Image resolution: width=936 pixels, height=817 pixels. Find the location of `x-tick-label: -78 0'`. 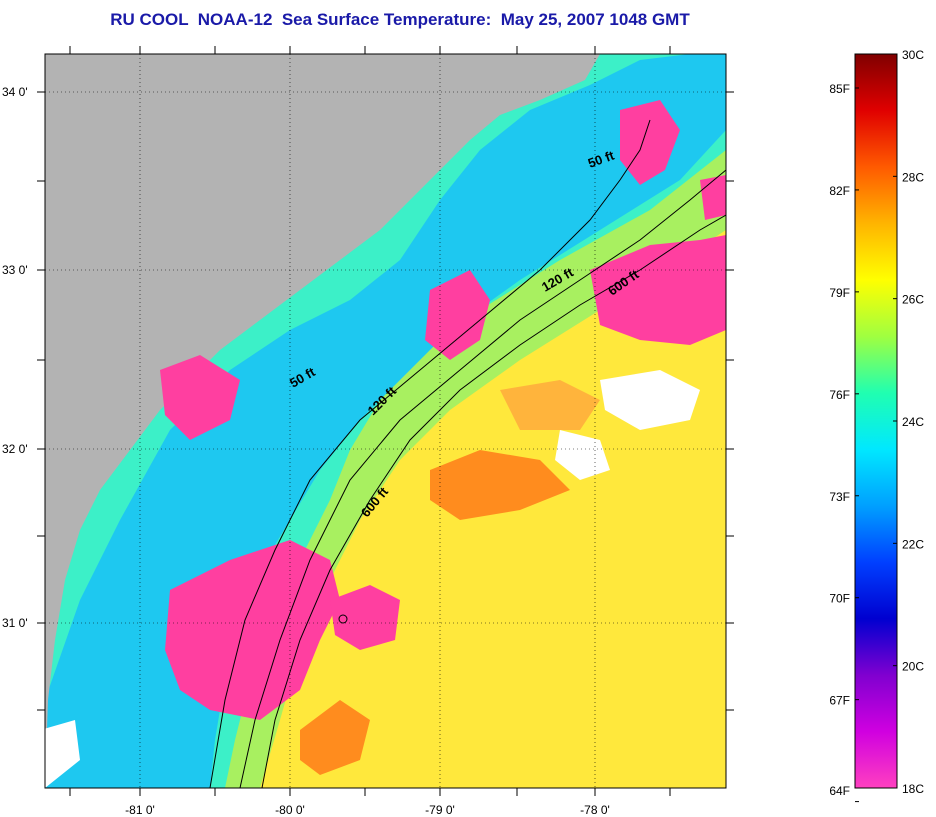

x-tick-label: -78 0' is located at coordinates (595, 810).